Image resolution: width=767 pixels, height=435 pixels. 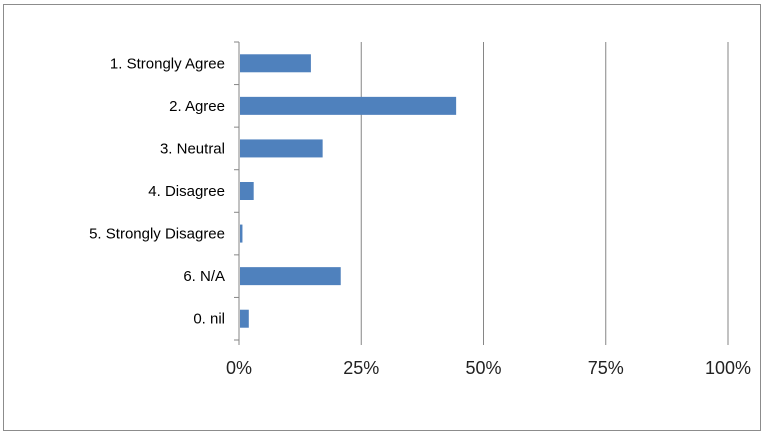 I want to click on x-tick-label: 25%, so click(x=361, y=368).